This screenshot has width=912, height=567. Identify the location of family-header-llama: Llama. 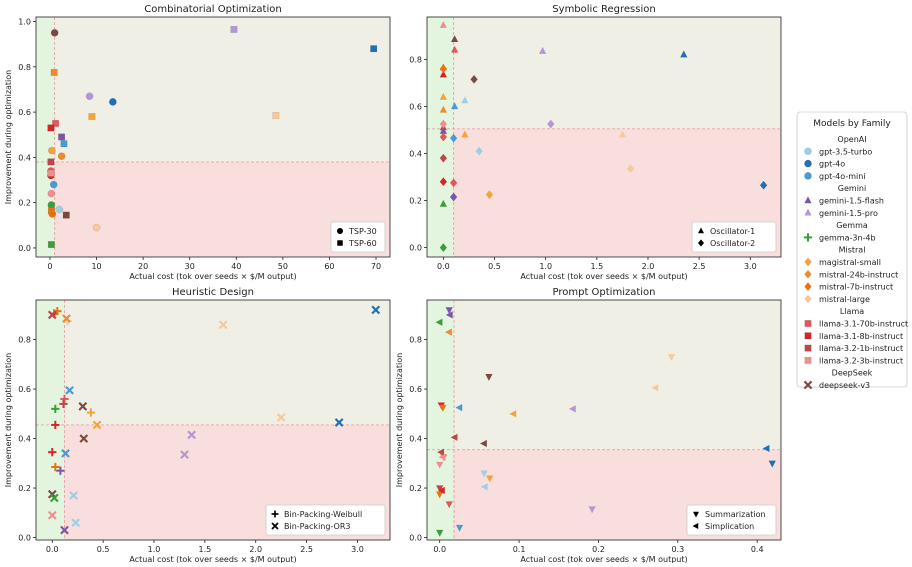
(852, 311).